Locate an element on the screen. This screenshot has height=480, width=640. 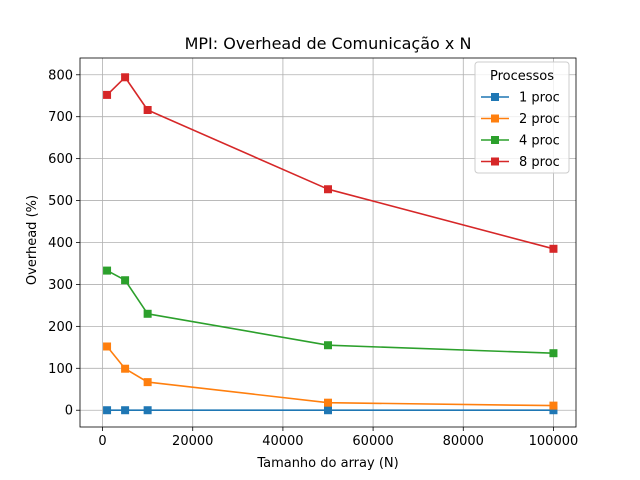
x-axis-title: Tamanho do array (N) is located at coordinates (327, 463).